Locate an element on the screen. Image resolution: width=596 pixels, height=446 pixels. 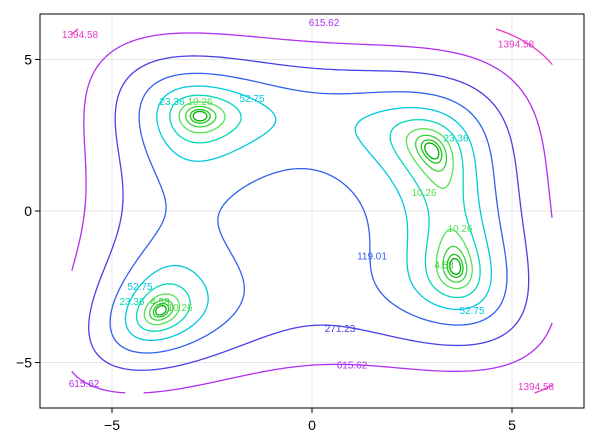
contour-label: 271.23 is located at coordinates (340, 329).